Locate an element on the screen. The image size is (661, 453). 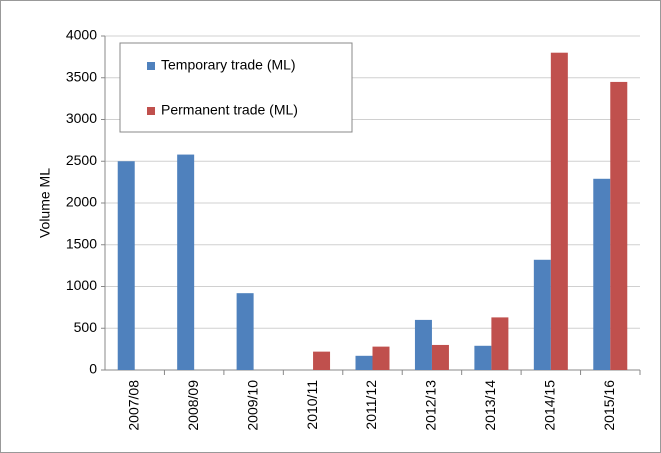
legend is located at coordinates (236, 87).